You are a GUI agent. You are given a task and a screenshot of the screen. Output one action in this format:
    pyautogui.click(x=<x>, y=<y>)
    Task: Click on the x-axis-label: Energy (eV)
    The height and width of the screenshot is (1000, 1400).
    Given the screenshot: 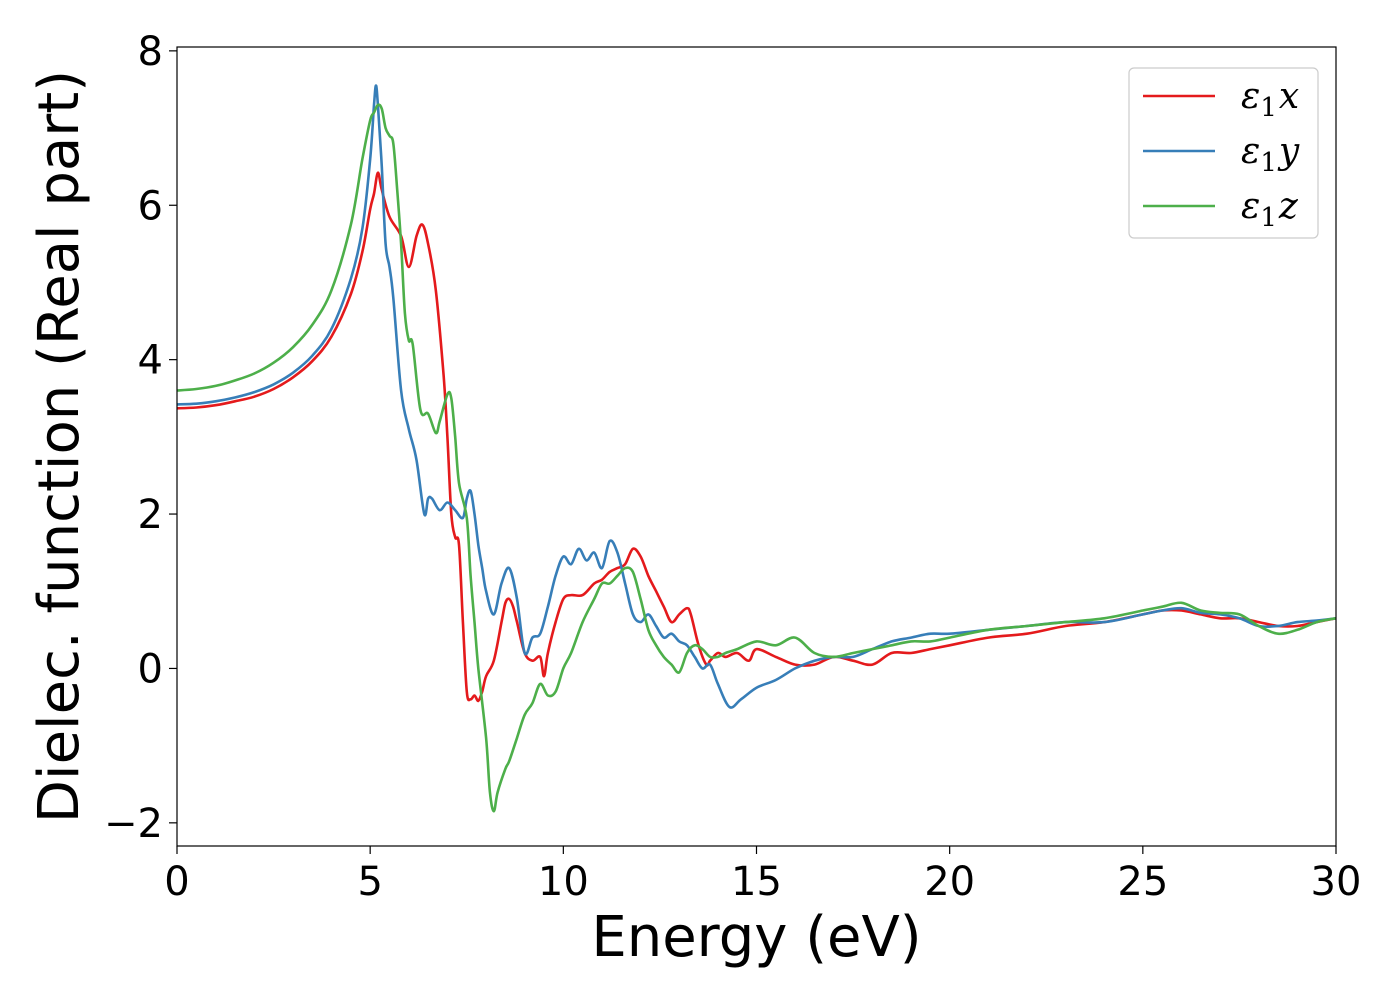 What is the action you would take?
    pyautogui.click(x=756, y=937)
    